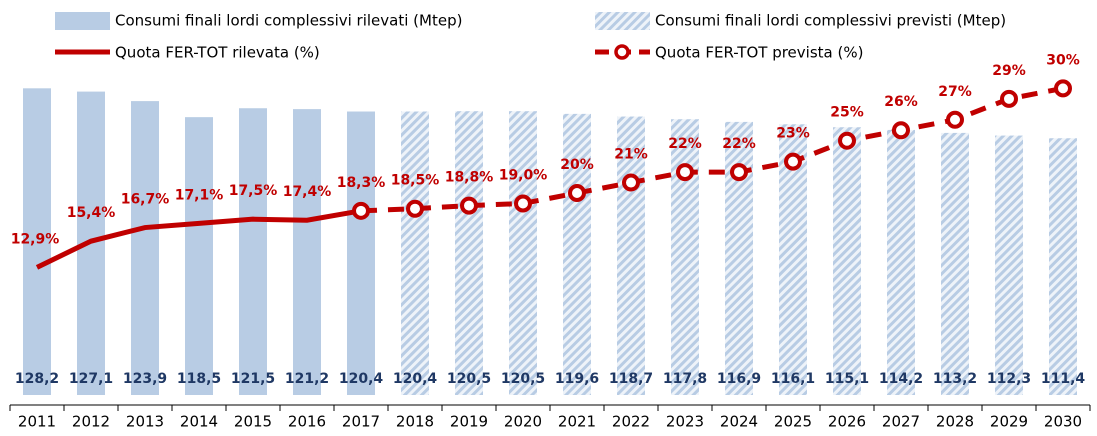 This screenshot has height=436, width=1097. Describe the element at coordinates (577, 422) in the screenshot. I see `x-tick-label: 2021` at that location.